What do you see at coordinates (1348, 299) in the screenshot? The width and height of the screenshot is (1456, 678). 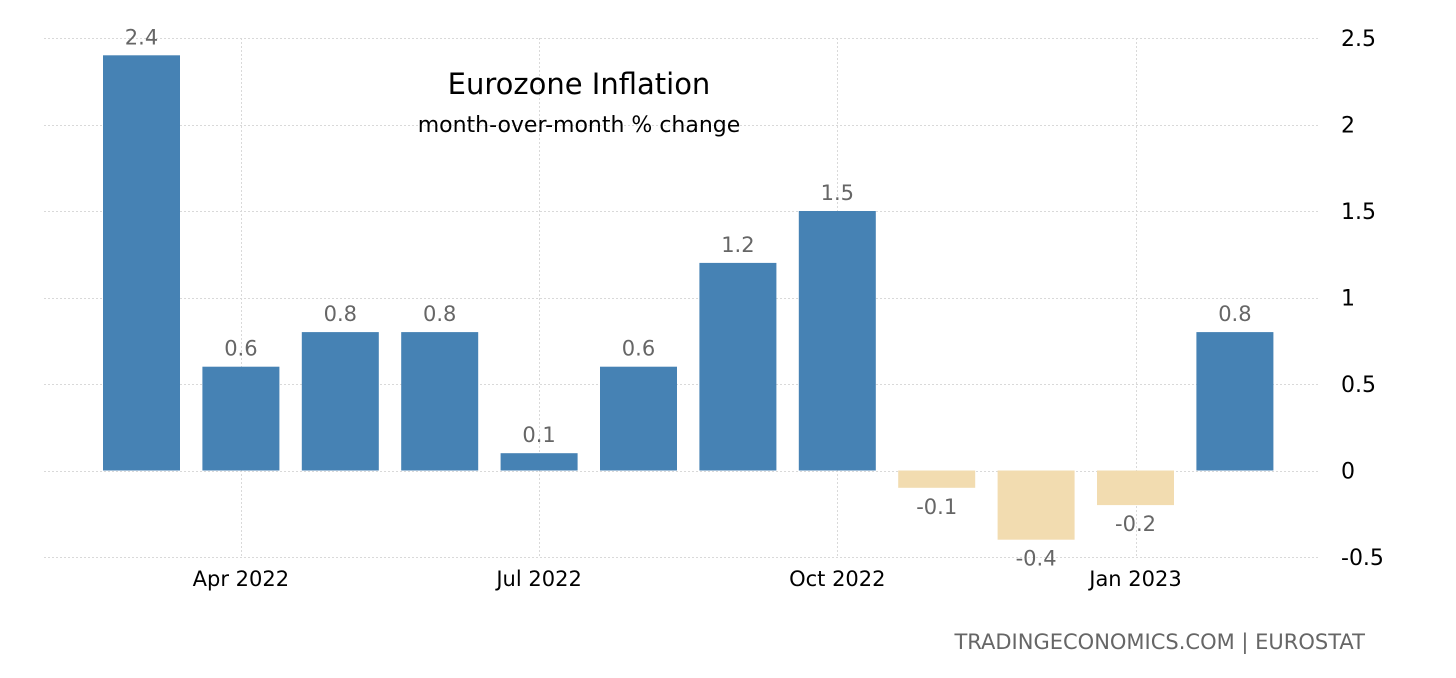 I see `y-tick-label: 1` at bounding box center [1348, 299].